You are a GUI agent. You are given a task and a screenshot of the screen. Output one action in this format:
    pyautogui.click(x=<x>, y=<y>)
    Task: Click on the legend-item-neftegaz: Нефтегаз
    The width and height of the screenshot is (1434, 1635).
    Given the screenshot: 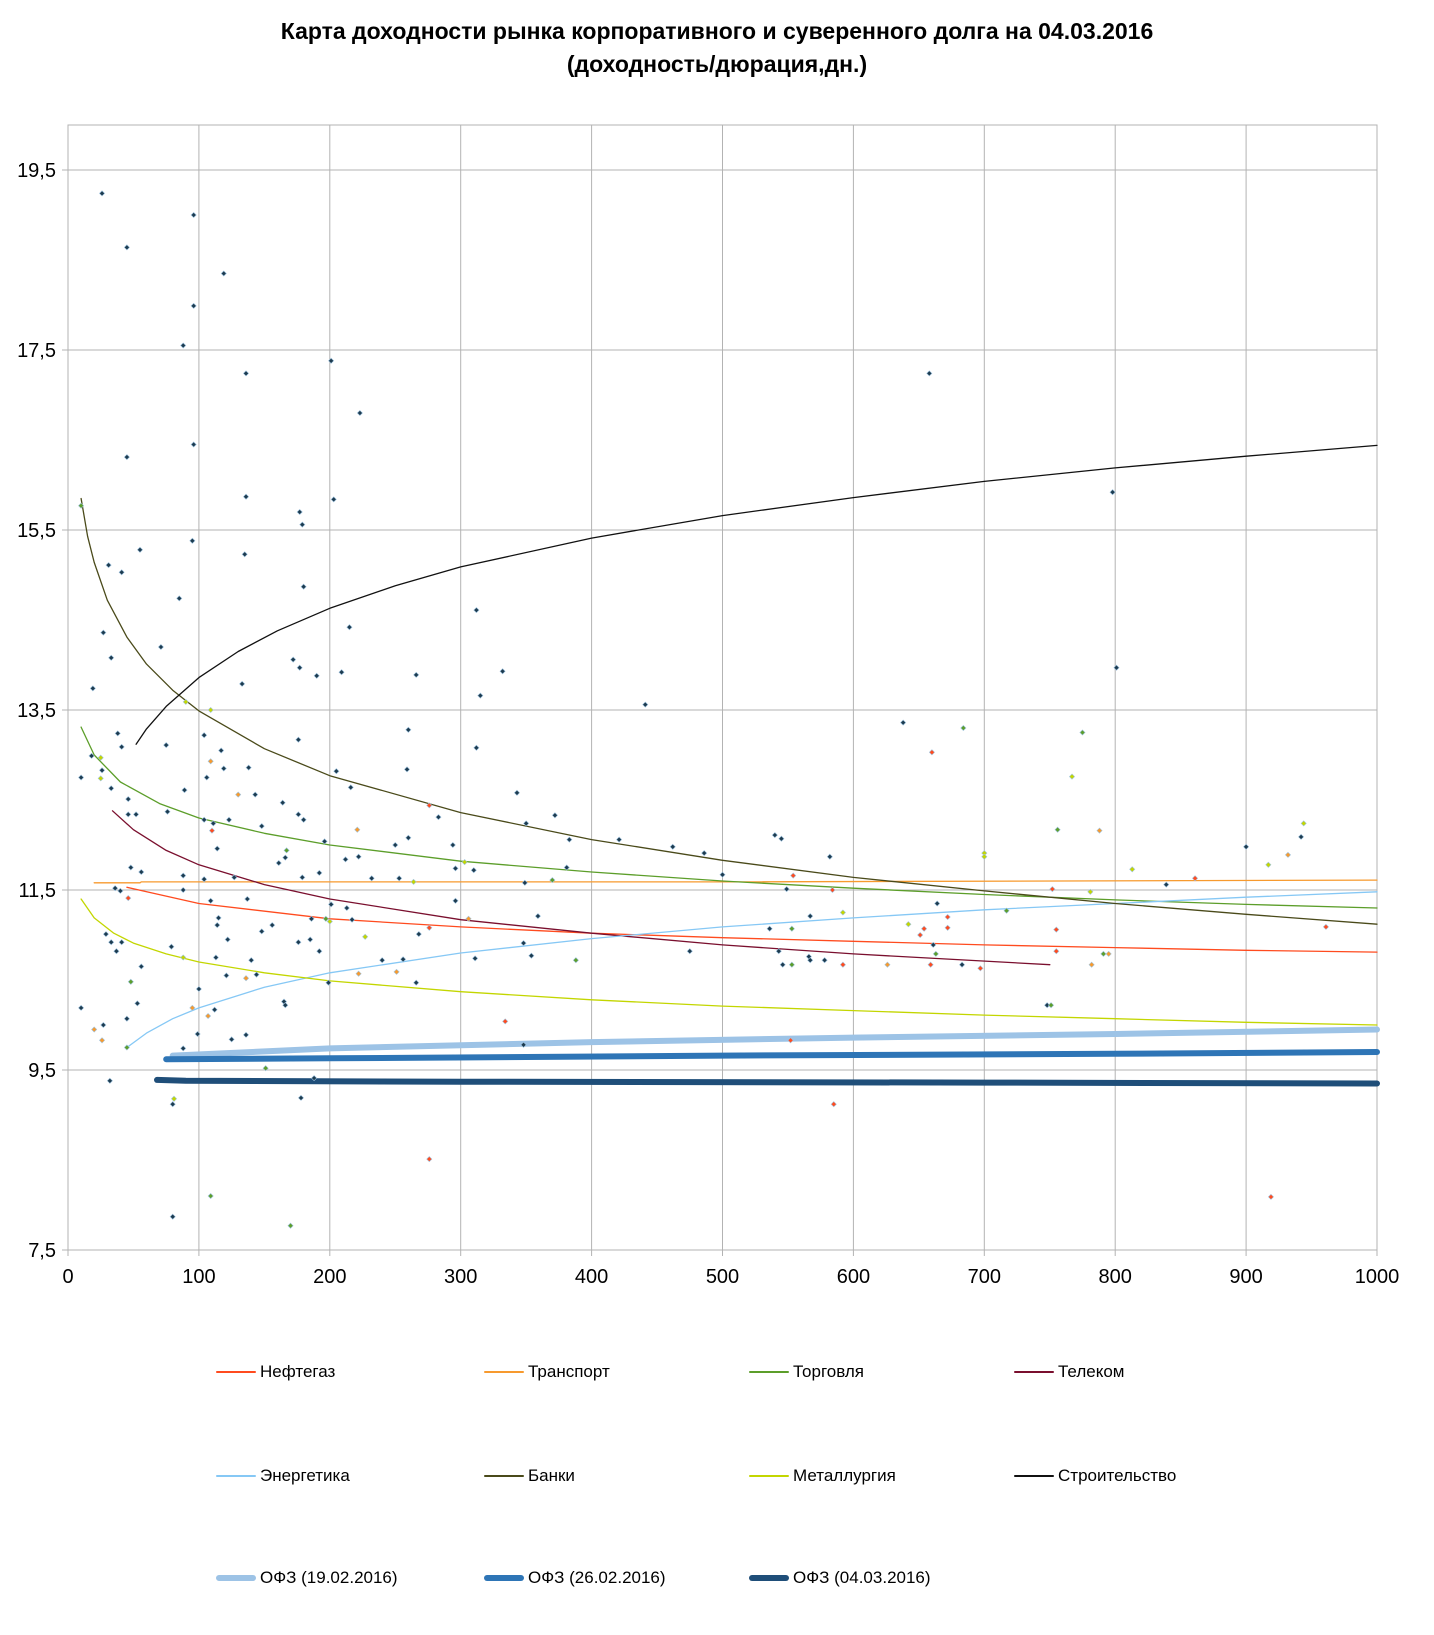 What is the action you would take?
    pyautogui.click(x=275, y=1372)
    